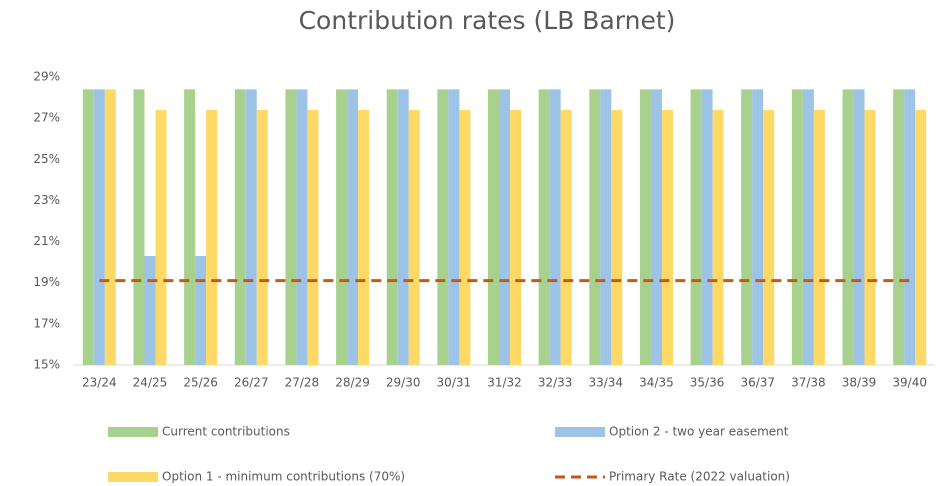 Image resolution: width=948 pixels, height=486 pixels. Describe the element at coordinates (699, 477) in the screenshot. I see `legend-label: Primary Rate (2022 valuation)` at that location.